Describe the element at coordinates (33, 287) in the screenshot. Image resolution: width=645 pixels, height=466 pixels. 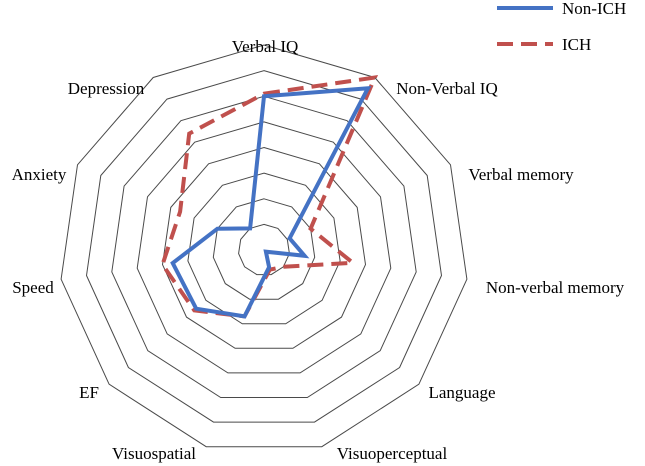
I see `axis-label-speed: Speed` at that location.